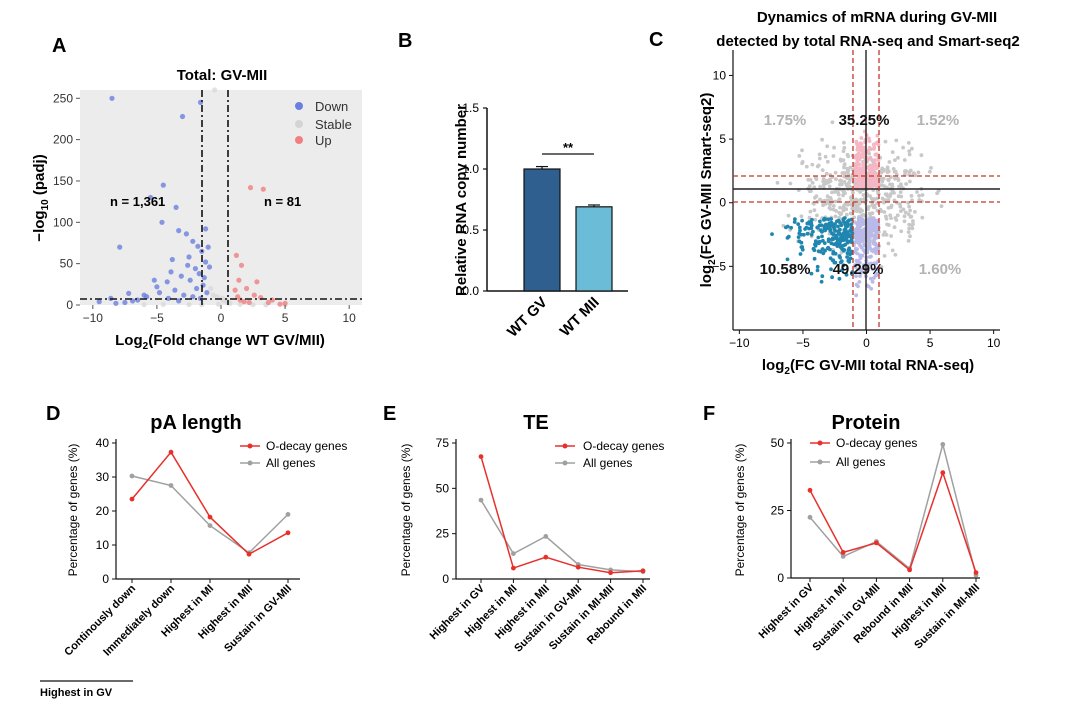 This screenshot has height=709, width=1080. Describe the element at coordinates (866, 343) in the screenshot. I see `x-tick-label: 0` at that location.